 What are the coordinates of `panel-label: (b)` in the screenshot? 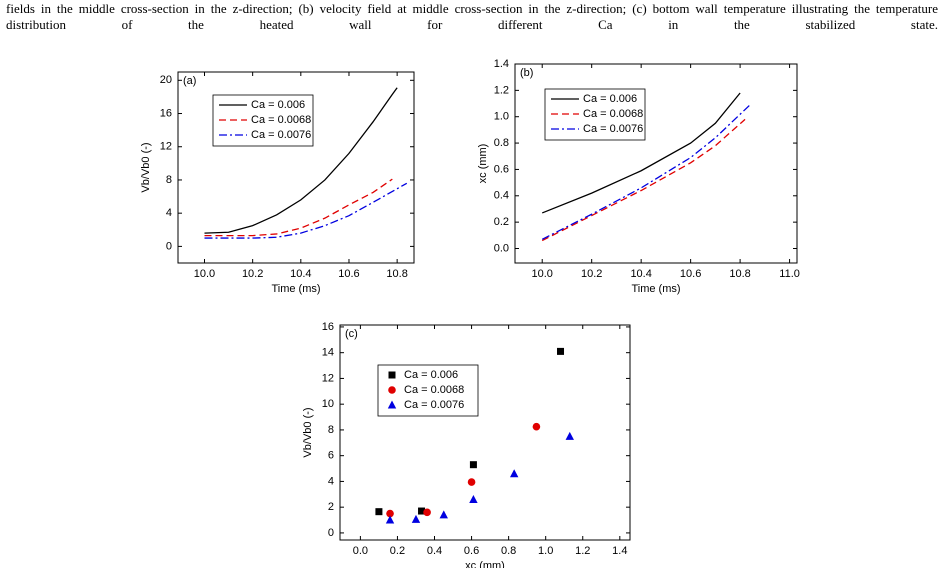 It's located at (526, 73).